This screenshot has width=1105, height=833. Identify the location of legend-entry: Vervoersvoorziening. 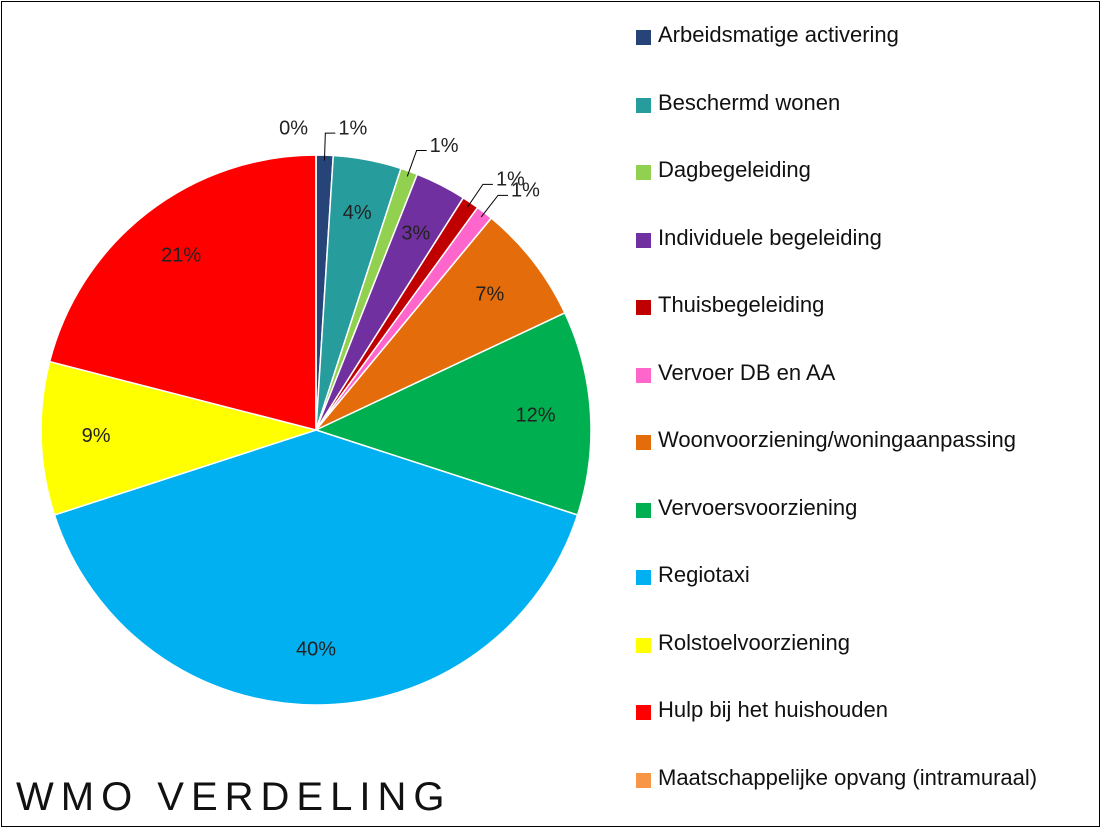
(861, 527).